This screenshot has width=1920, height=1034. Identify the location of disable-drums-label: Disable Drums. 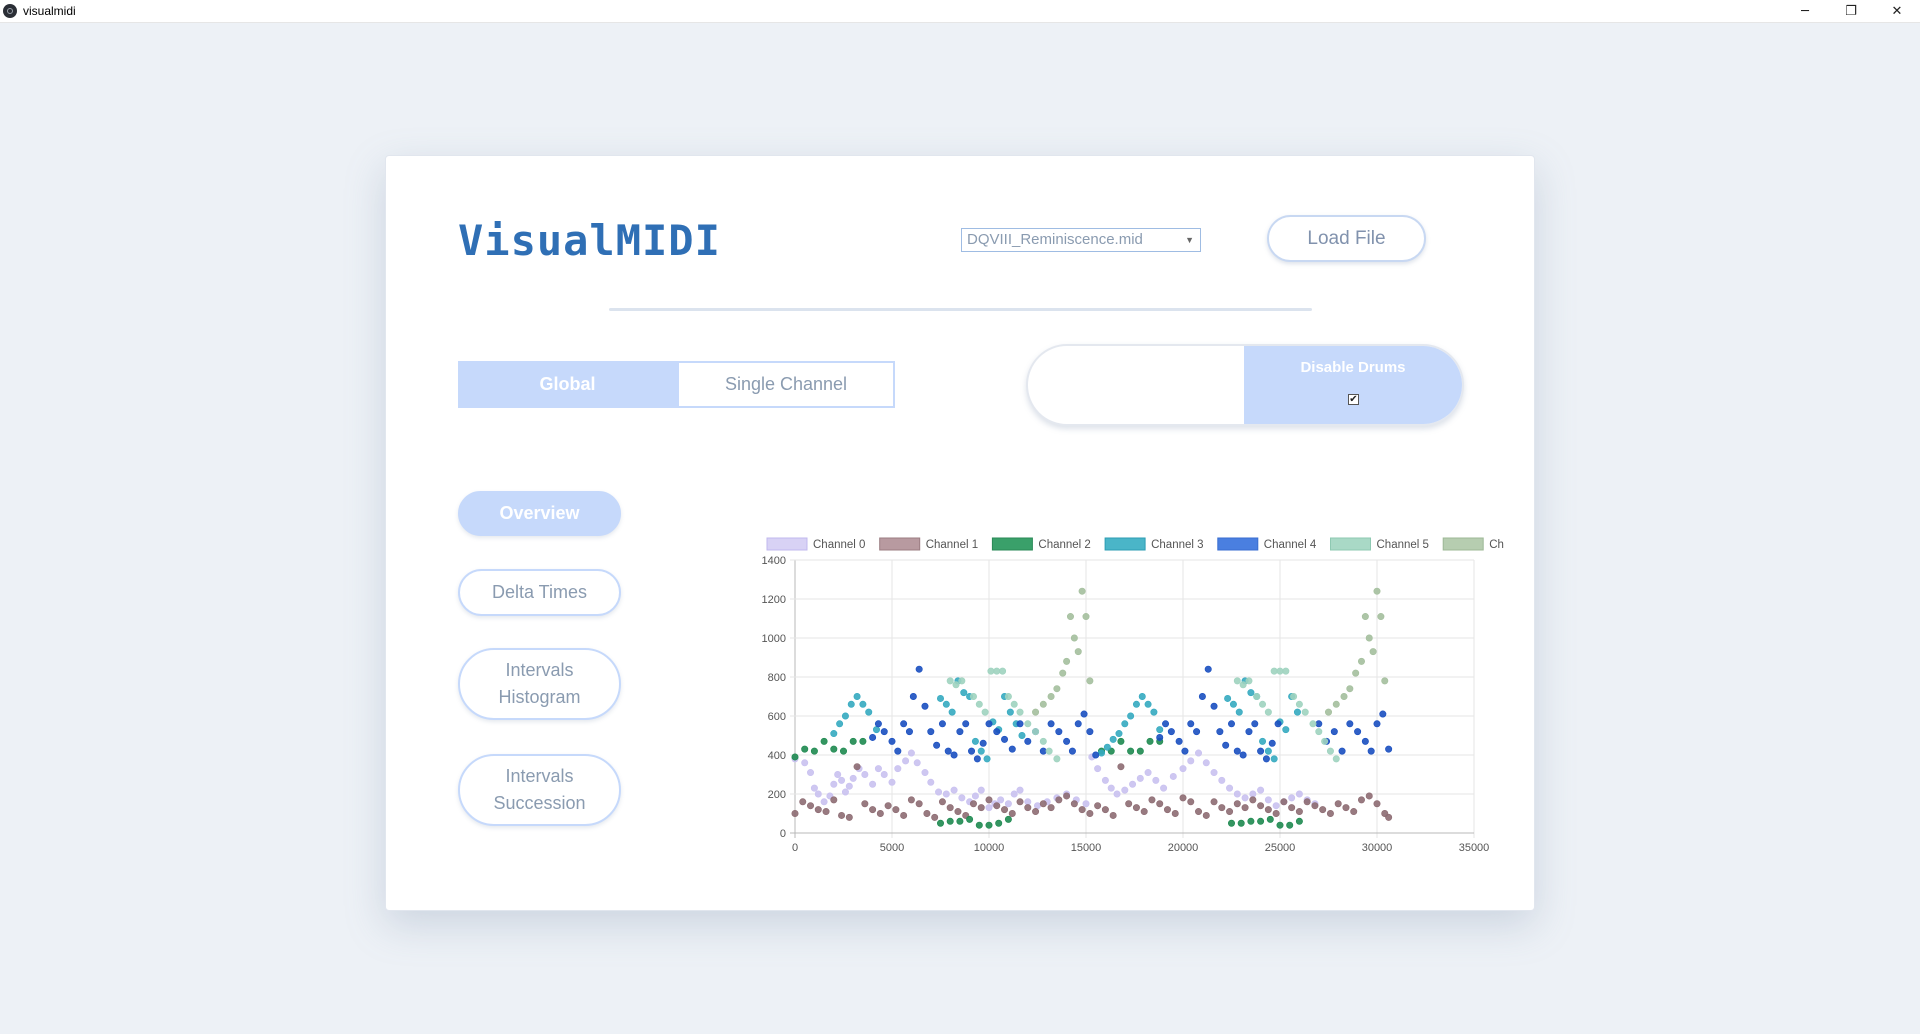
(1353, 367).